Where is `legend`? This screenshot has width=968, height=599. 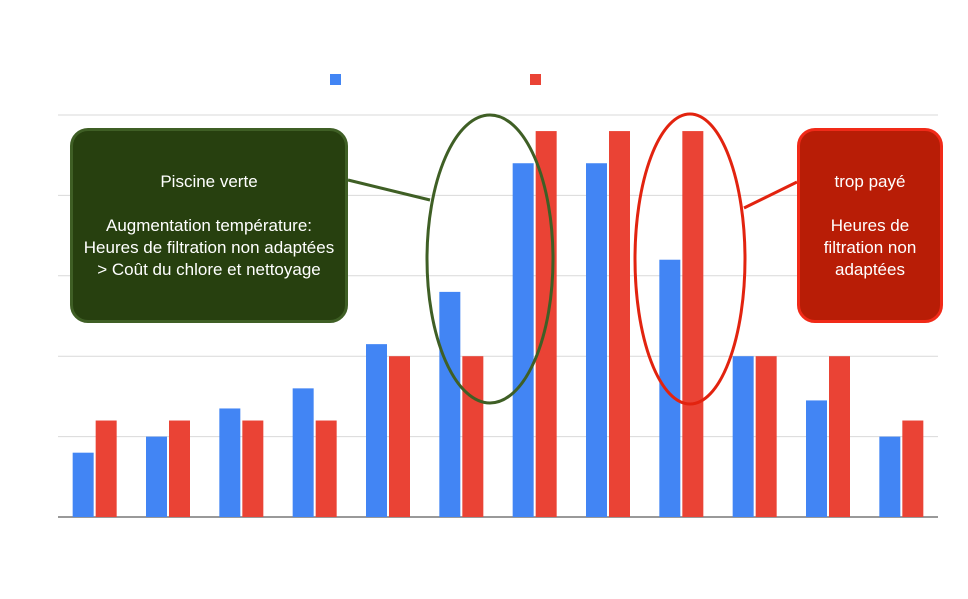
legend is located at coordinates (435, 79).